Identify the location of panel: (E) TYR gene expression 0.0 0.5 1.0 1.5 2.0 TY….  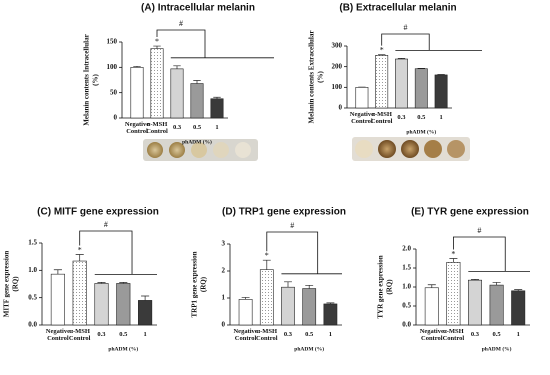
(453, 279).